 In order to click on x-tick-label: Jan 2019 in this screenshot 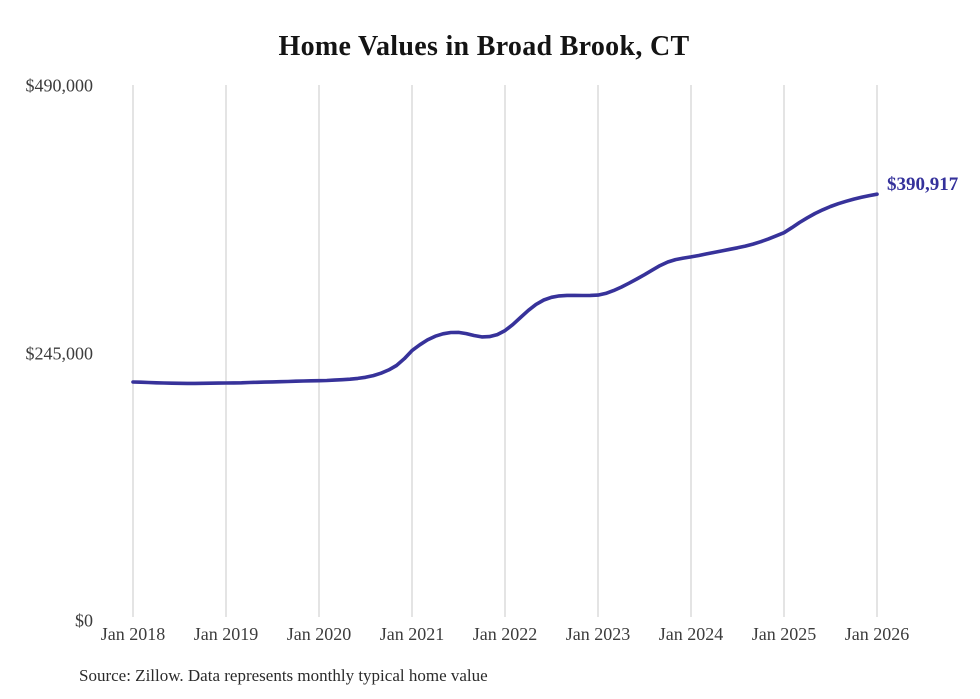, I will do `click(226, 634)`.